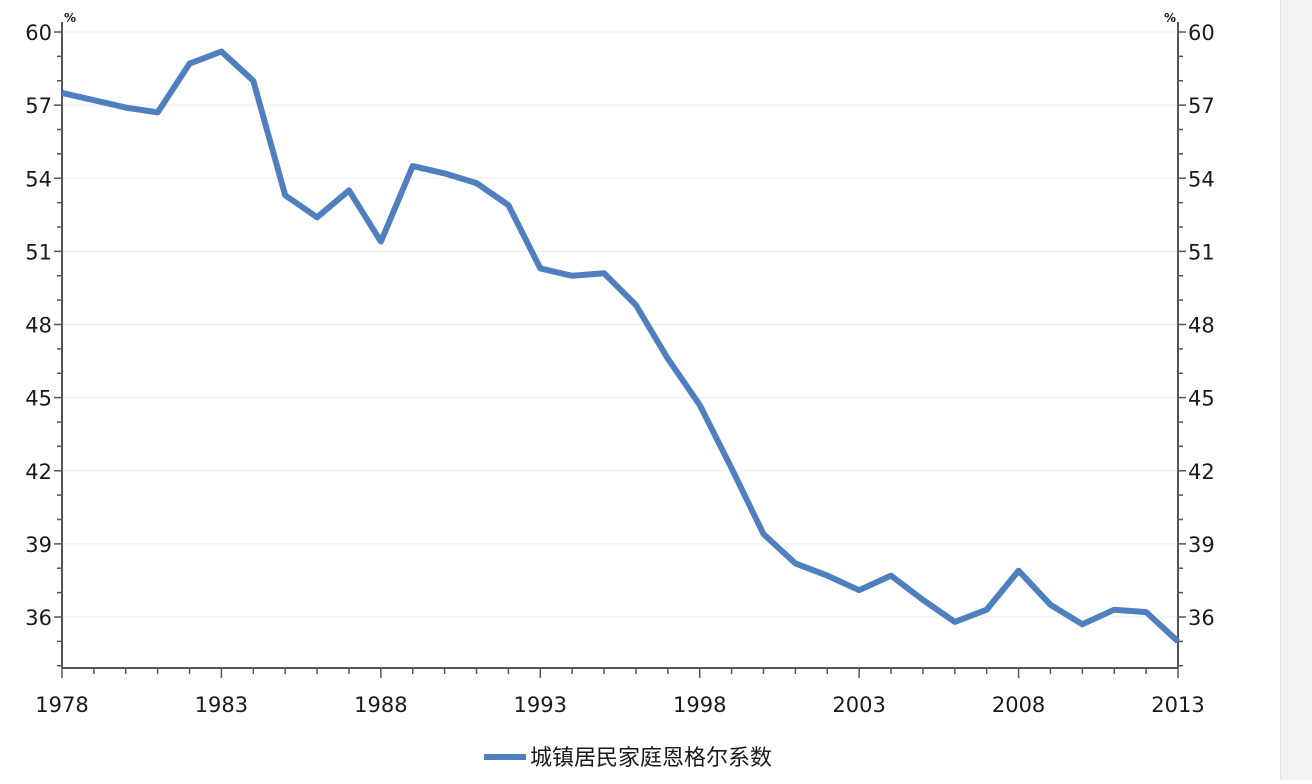  What do you see at coordinates (38, 399) in the screenshot?
I see `left-tick-label: 45` at bounding box center [38, 399].